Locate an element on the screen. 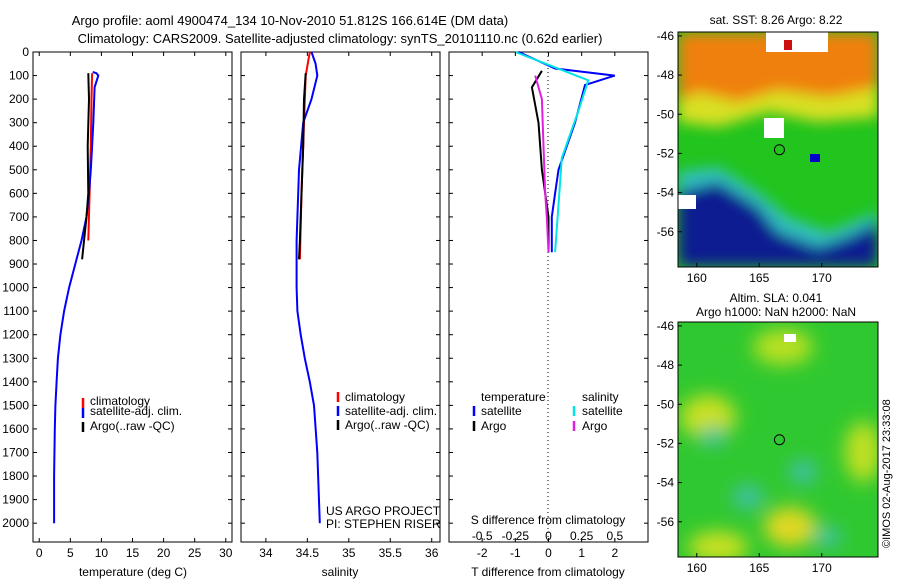 The height and width of the screenshot is (580, 900). salinity-series is located at coordinates (308, 287).